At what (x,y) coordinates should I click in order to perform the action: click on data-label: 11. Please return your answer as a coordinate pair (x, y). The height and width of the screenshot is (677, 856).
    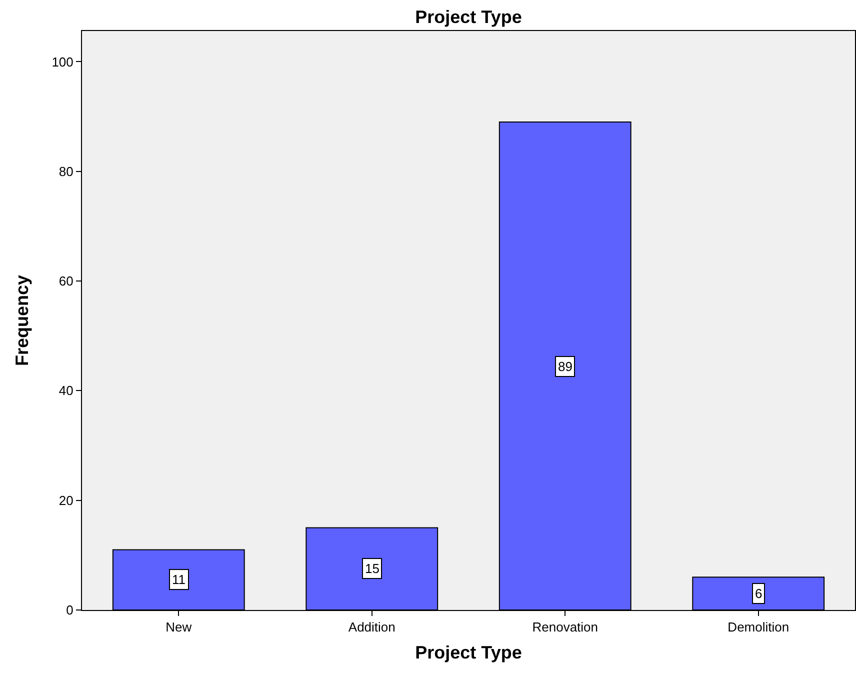
    Looking at the image, I should click on (179, 579).